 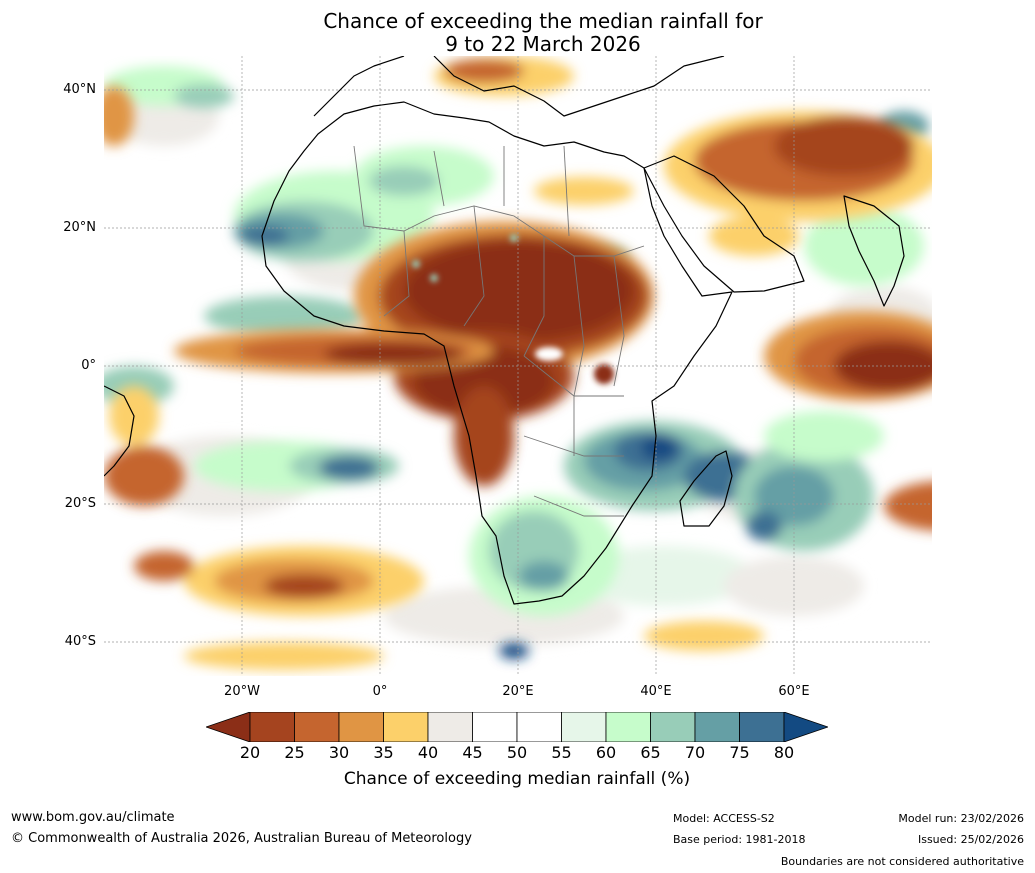 What do you see at coordinates (724, 224) in the screenshot?
I see `arabia-coastline` at bounding box center [724, 224].